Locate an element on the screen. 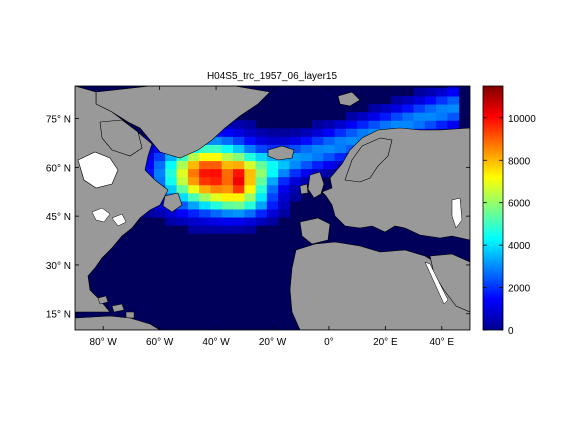  hudson-bay is located at coordinates (98, 170).